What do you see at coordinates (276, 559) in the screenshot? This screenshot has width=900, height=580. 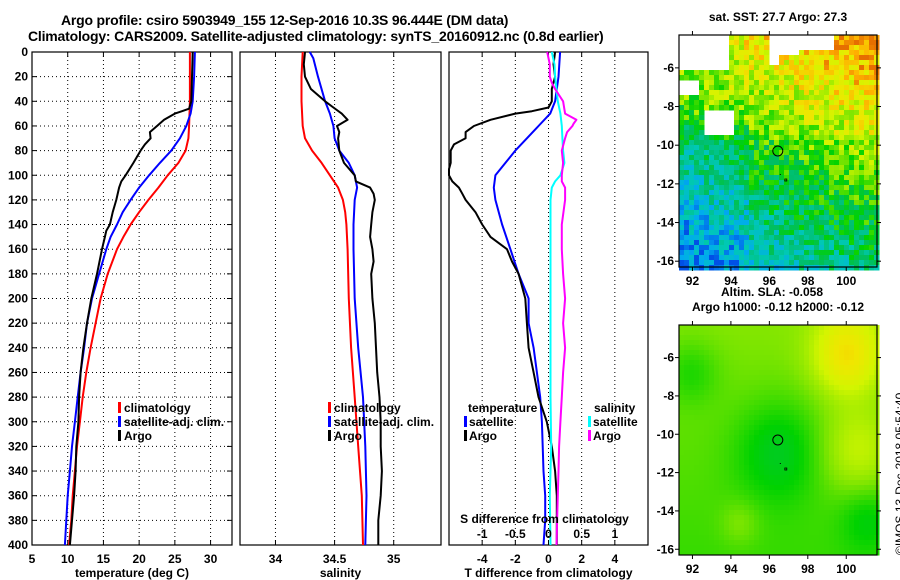 I see `x-tick-label: 34` at bounding box center [276, 559].